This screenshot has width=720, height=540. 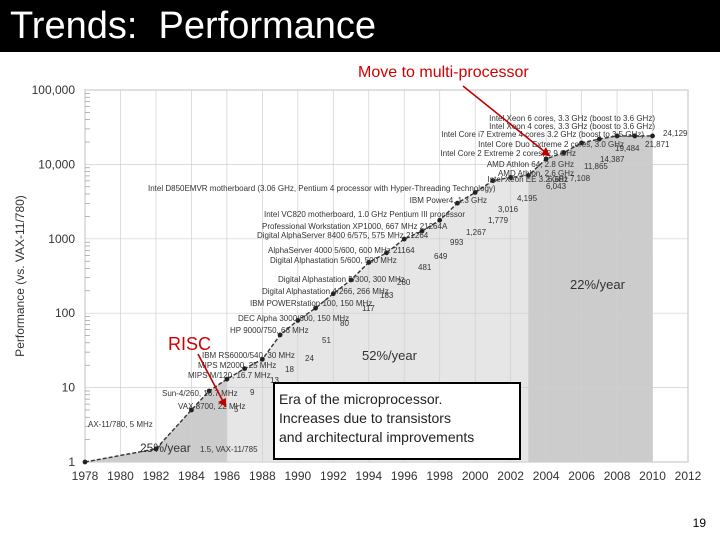 I want to click on title-bar, so click(x=360, y=26).